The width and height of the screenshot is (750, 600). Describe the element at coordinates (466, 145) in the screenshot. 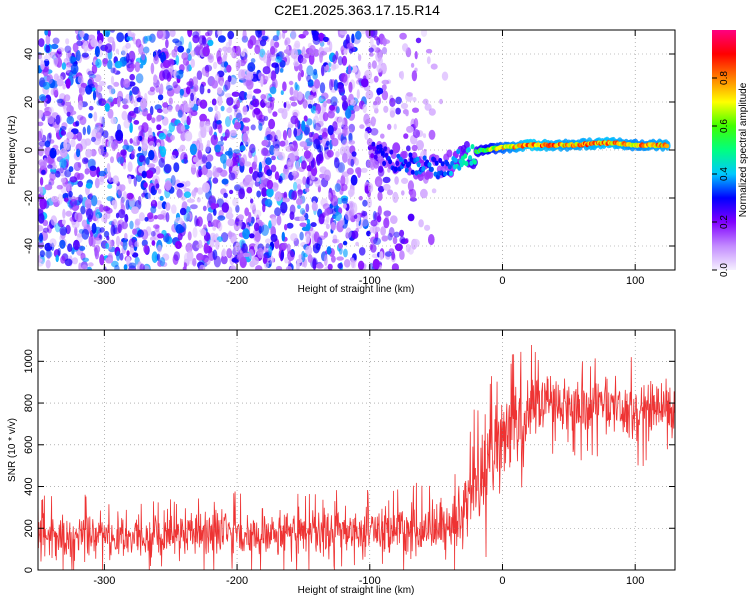

I see `signal-halo` at that location.